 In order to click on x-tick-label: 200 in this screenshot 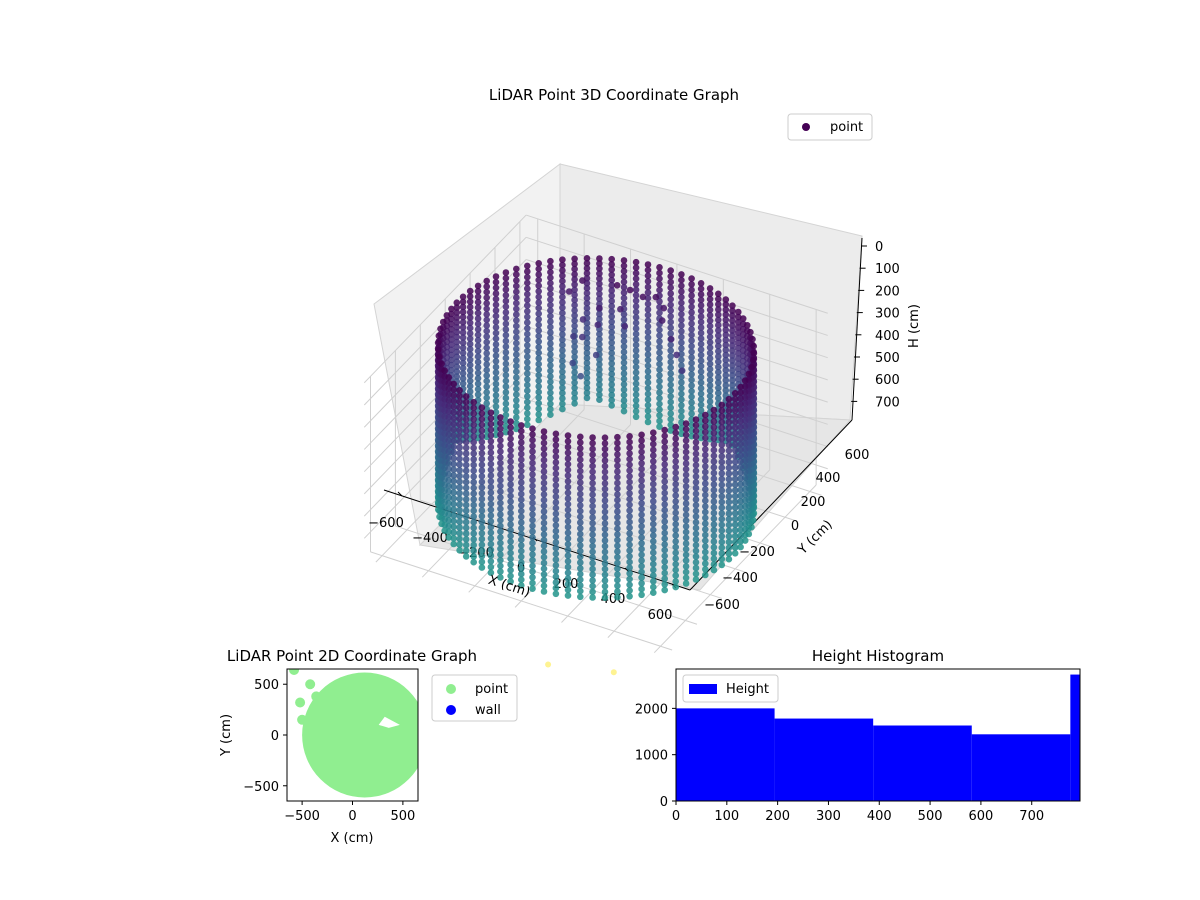, I will do `click(777, 816)`.